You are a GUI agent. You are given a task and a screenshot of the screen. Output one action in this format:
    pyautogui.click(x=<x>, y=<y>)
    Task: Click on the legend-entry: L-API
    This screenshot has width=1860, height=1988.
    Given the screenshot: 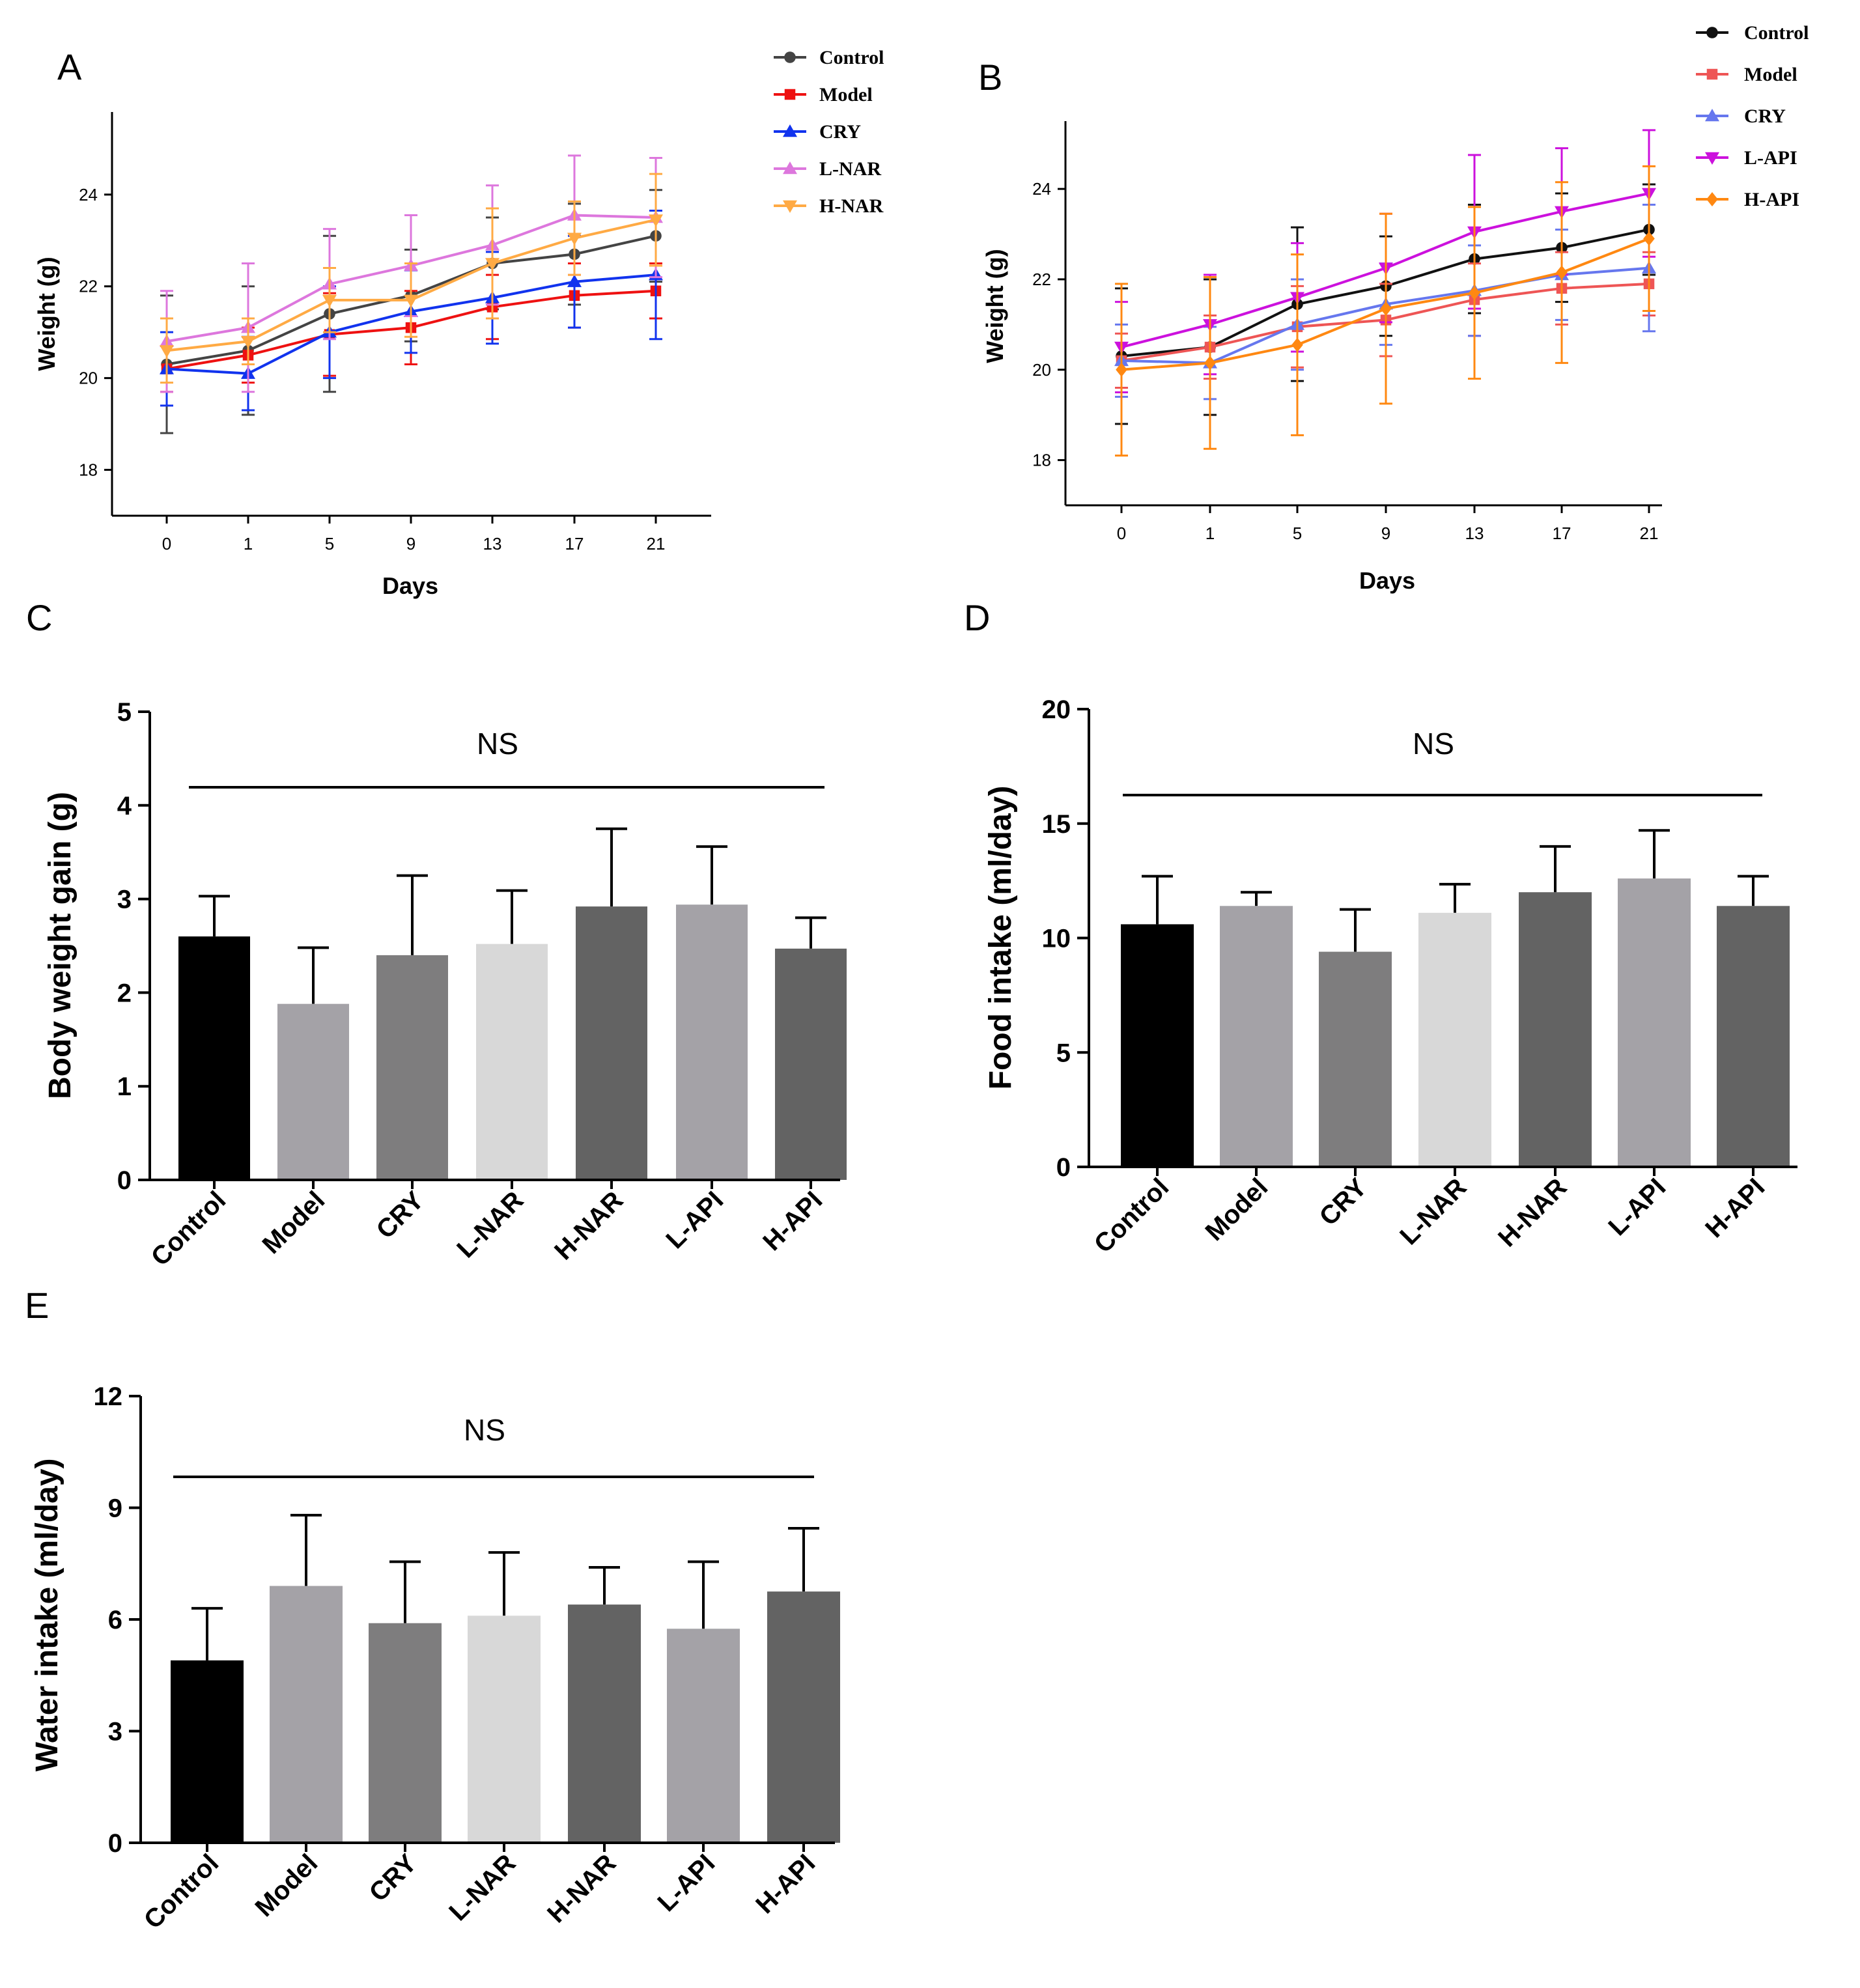 What is the action you would take?
    pyautogui.click(x=1746, y=158)
    